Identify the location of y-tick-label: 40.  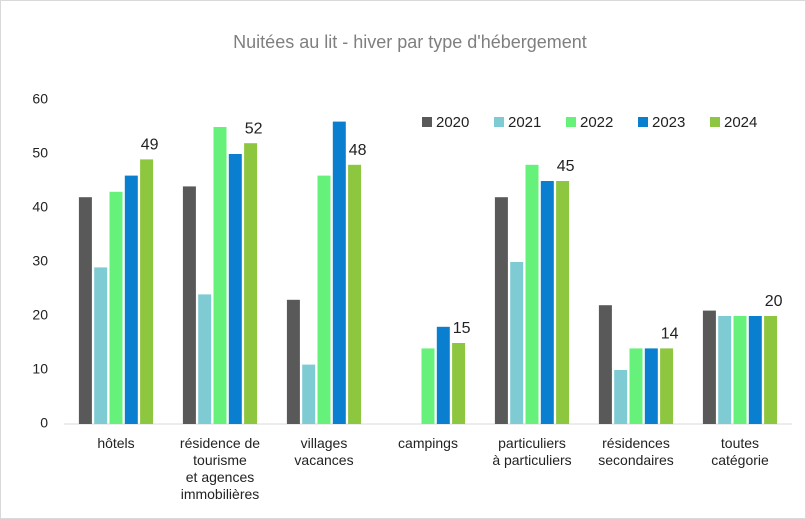
(40, 207).